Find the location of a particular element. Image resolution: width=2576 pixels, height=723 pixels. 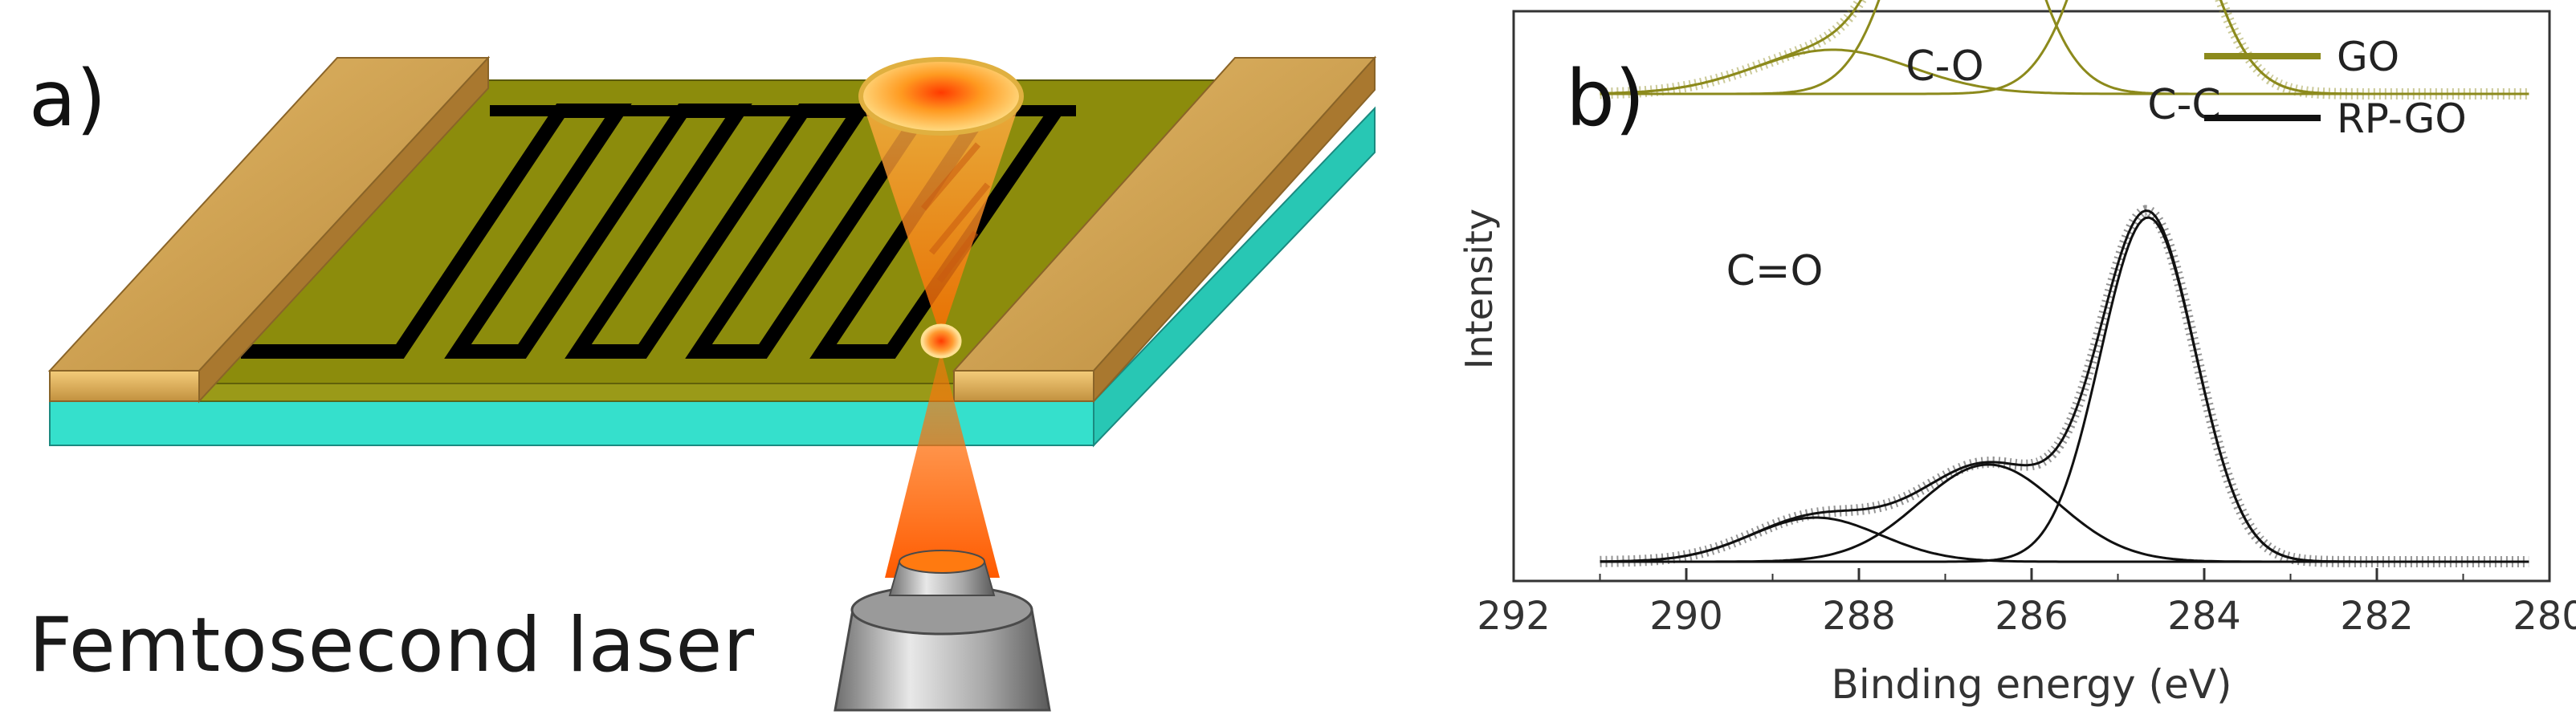

x-tick-label: 292 is located at coordinates (1514, 616).